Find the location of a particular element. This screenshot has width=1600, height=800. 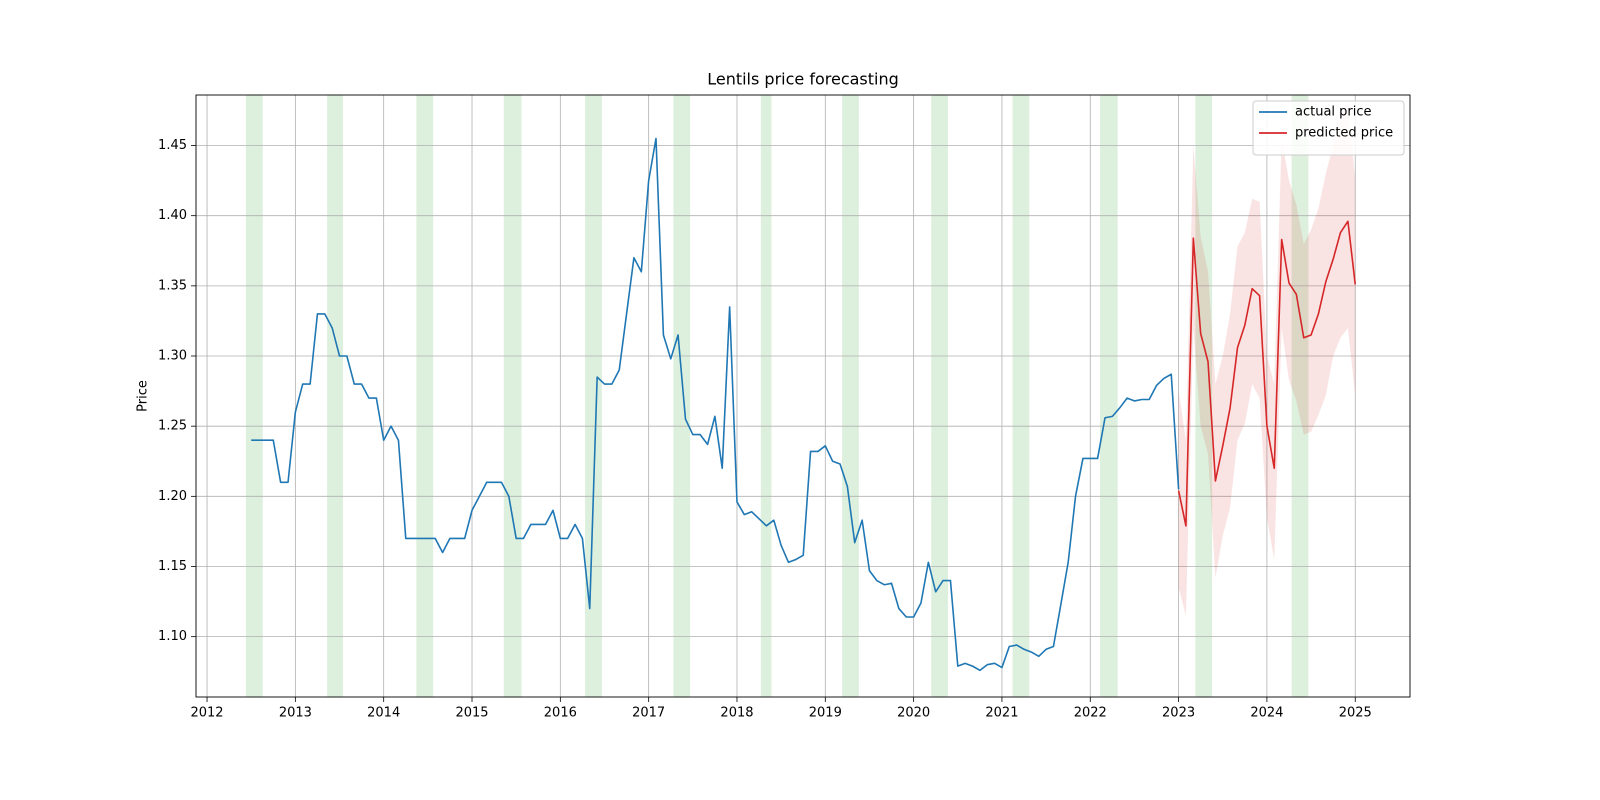

x-tick-label: 2014 is located at coordinates (383, 713).